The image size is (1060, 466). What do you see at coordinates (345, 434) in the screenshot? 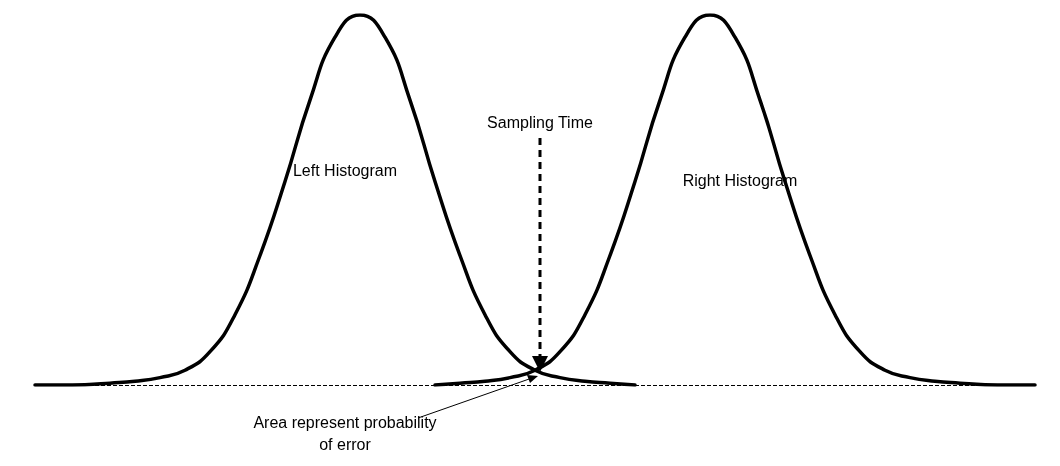
I see `text: Area represent probability of error` at bounding box center [345, 434].